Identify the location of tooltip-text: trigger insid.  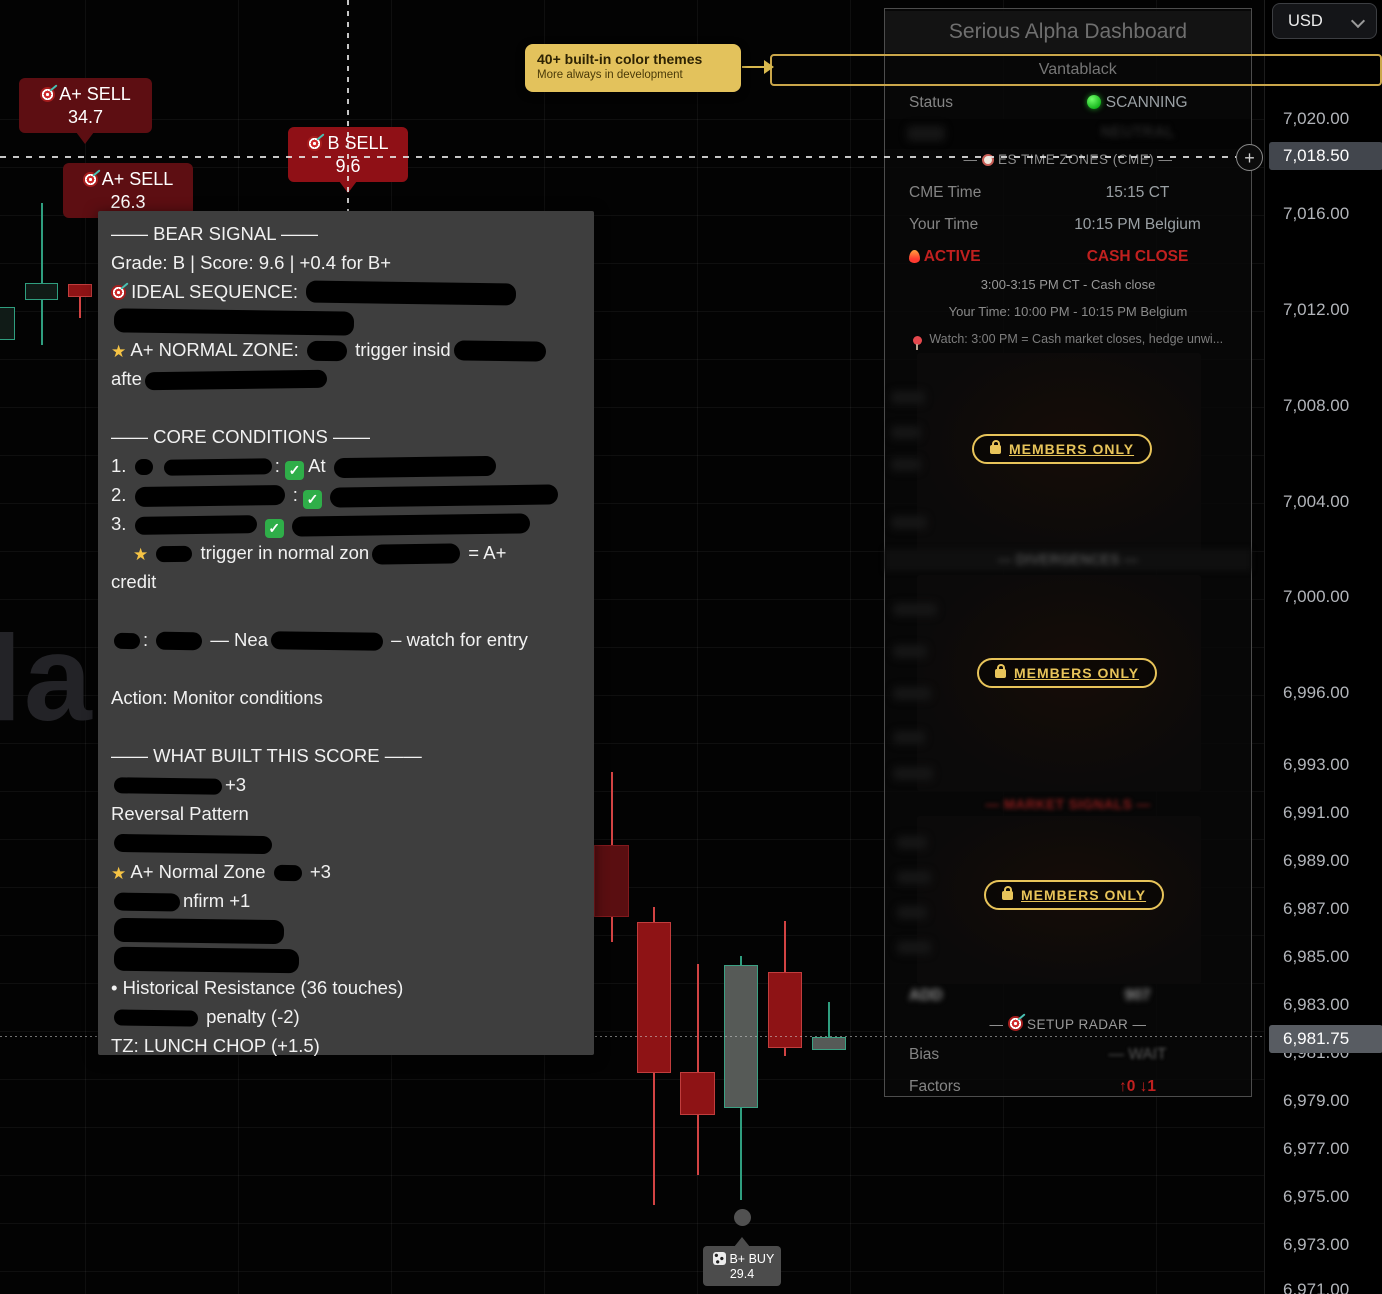
(400, 349).